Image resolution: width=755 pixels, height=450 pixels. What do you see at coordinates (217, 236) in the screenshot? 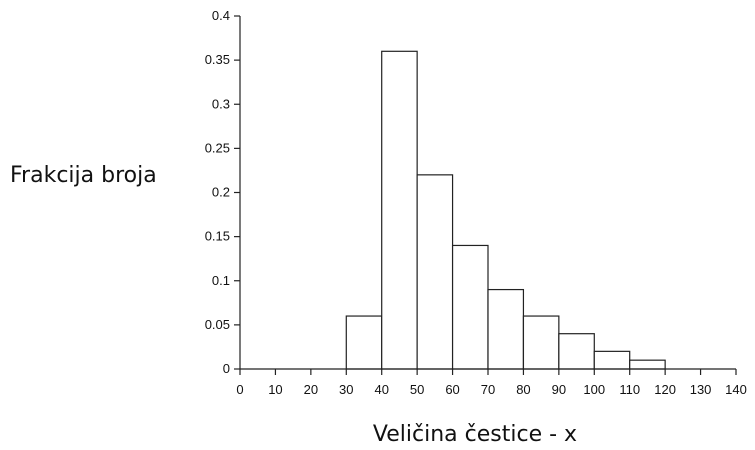
I see `y-tick-label: 0.15` at bounding box center [217, 236].